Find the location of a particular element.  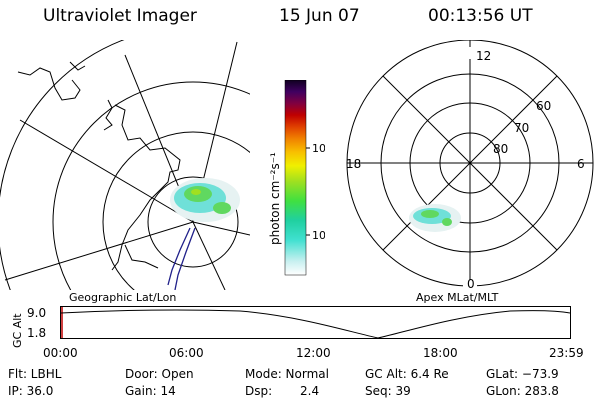

gc-alt-ylabel: GC Alt is located at coordinates (17, 330).